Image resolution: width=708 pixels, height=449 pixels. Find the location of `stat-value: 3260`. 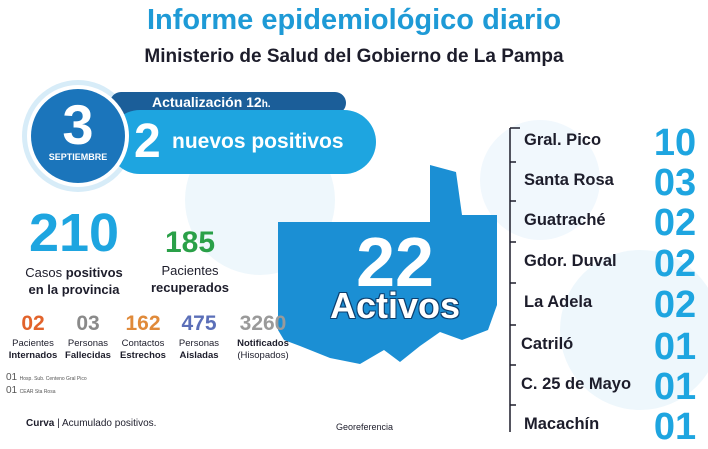

stat-value: 3260 is located at coordinates (263, 323).